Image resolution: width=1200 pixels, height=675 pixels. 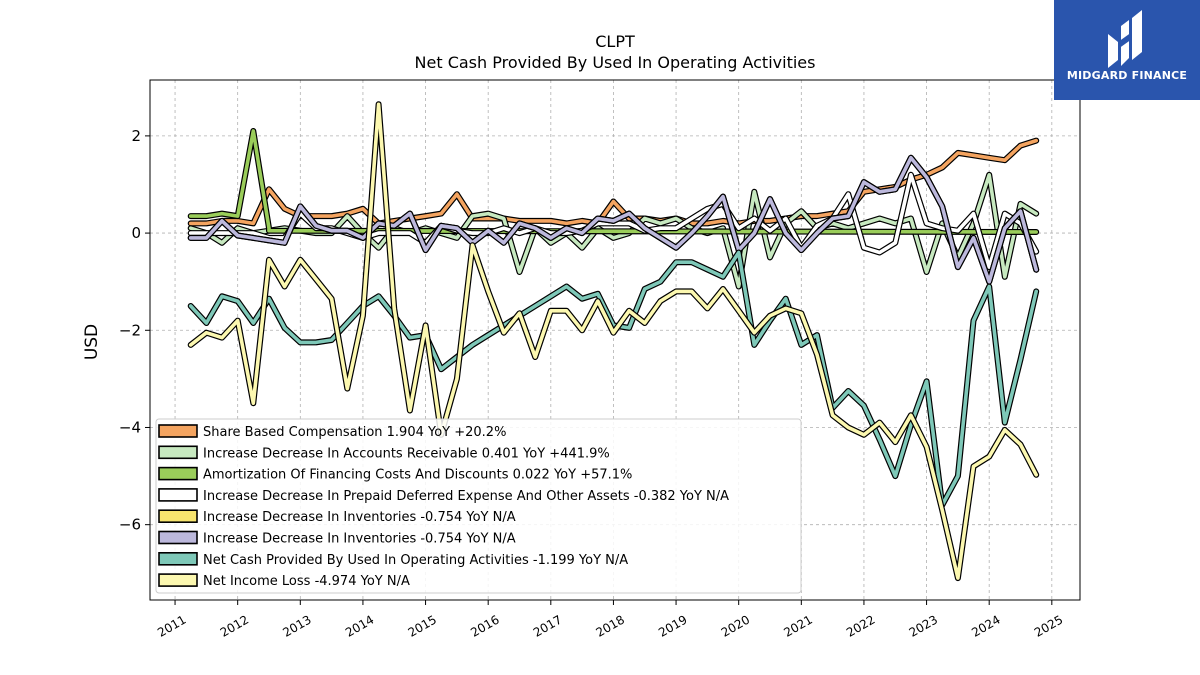 I want to click on y-axis-label: USD, so click(x=92, y=342).